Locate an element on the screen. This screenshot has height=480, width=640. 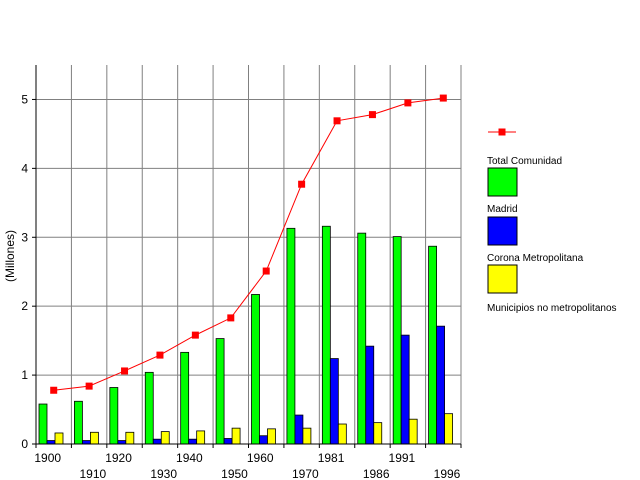
legend-line-point is located at coordinates (502, 132).